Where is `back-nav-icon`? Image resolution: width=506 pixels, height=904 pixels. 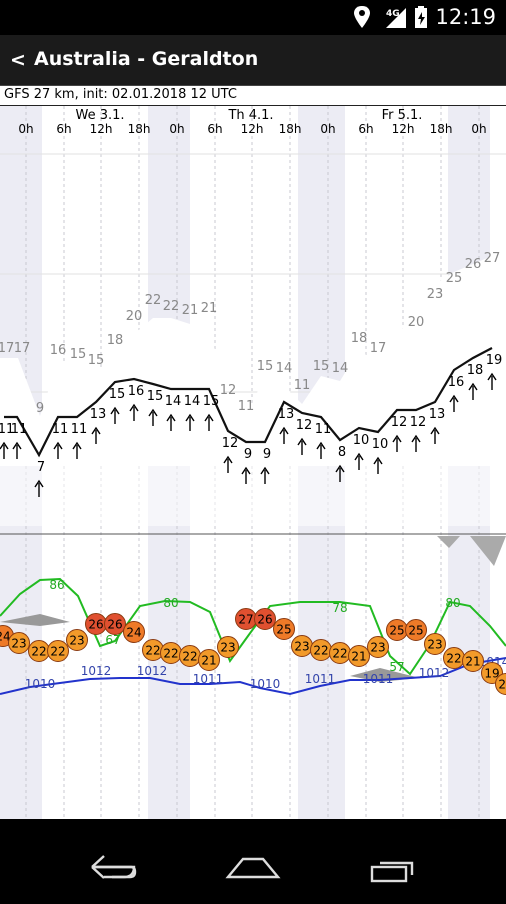
back-nav-icon is located at coordinates (113, 867).